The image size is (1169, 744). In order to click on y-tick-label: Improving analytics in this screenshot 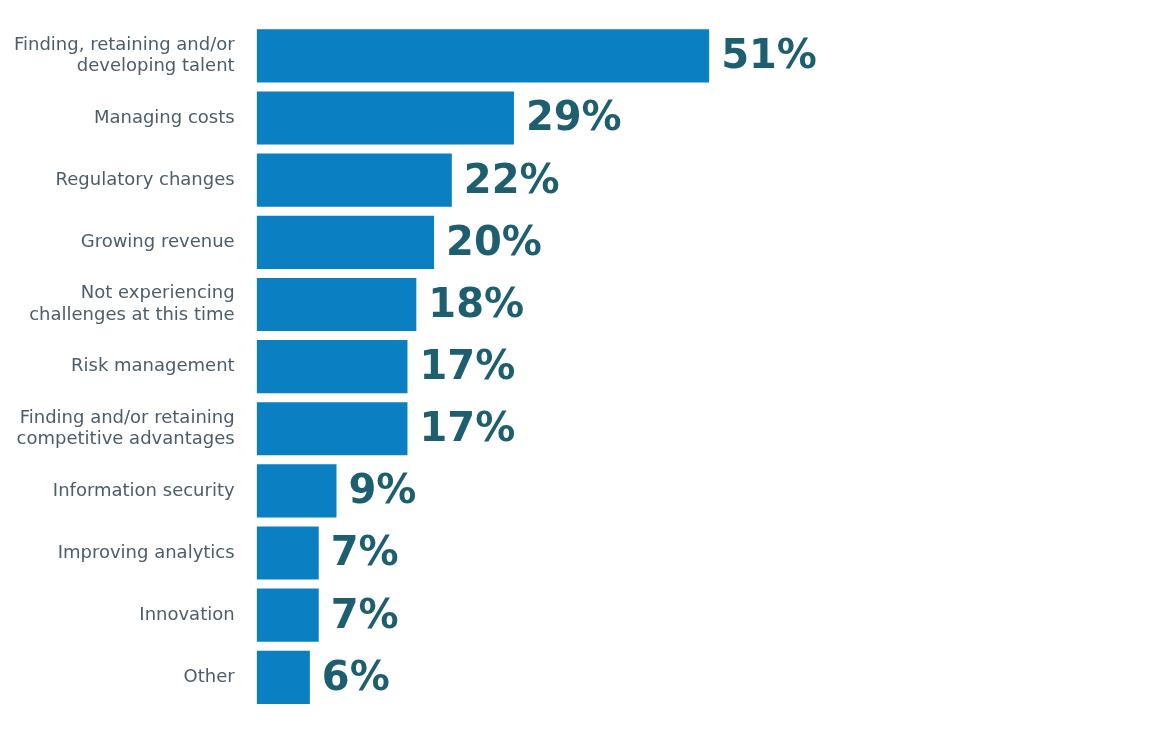, I will do `click(146, 551)`.